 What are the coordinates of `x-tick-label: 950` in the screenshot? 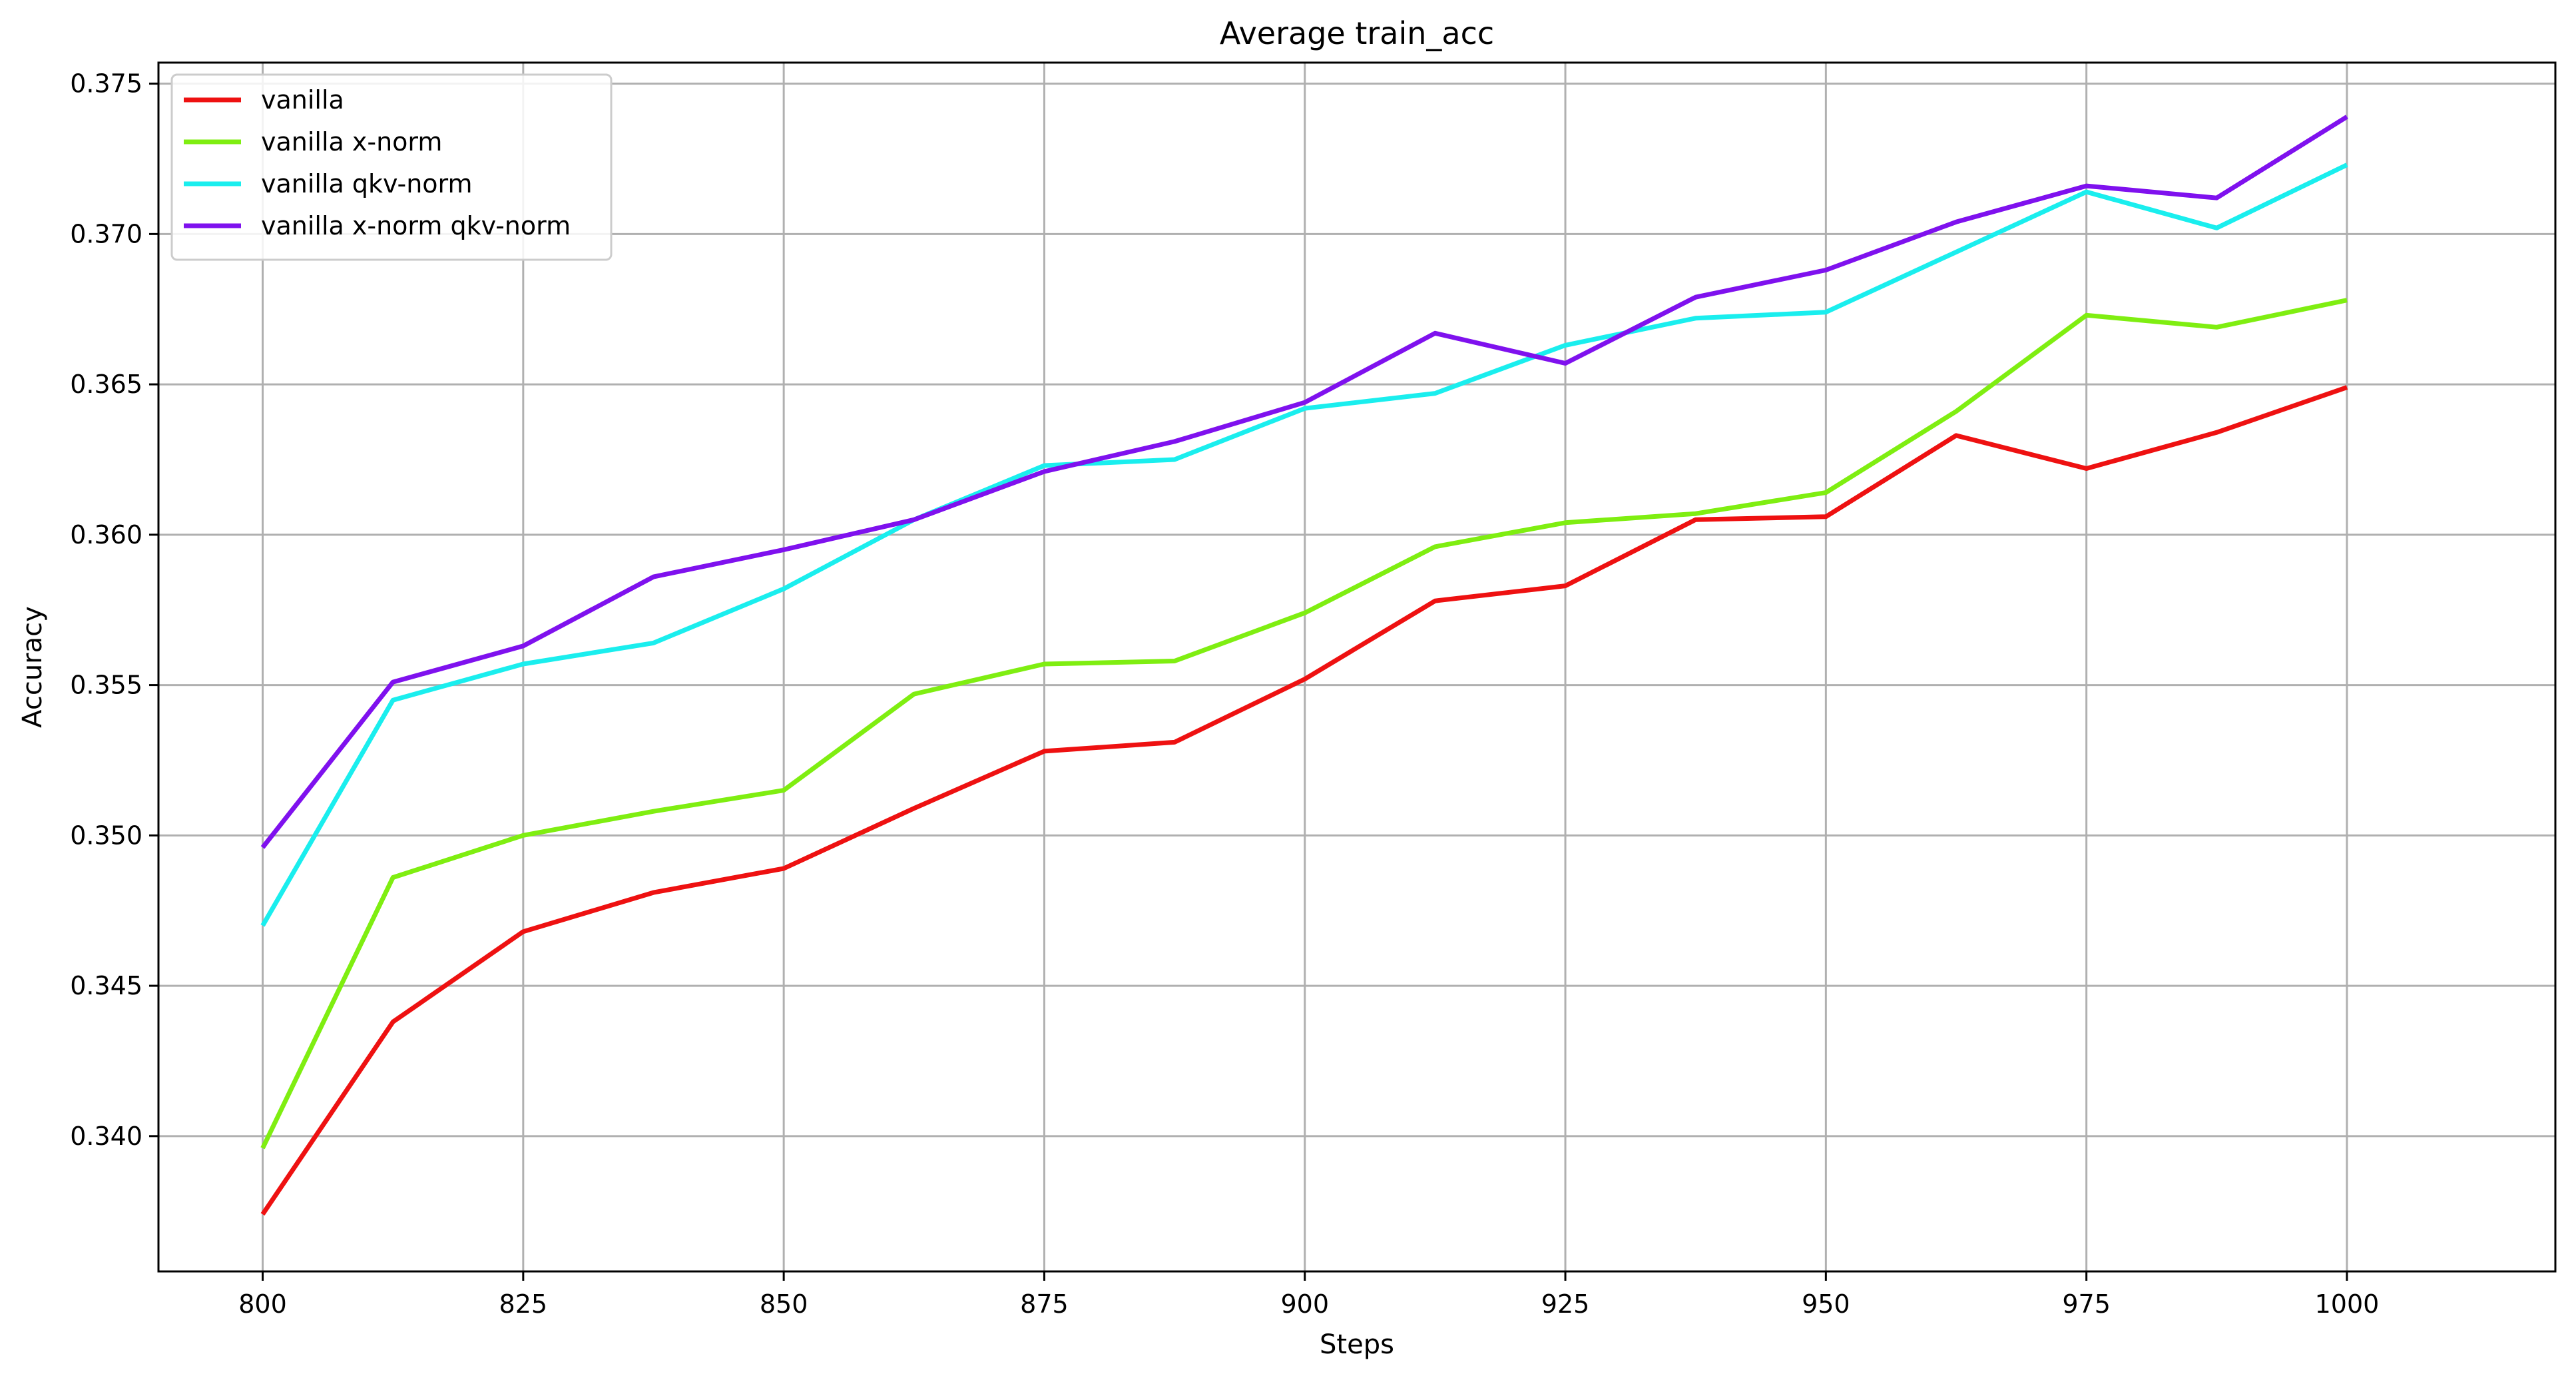 It's located at (1826, 1304).